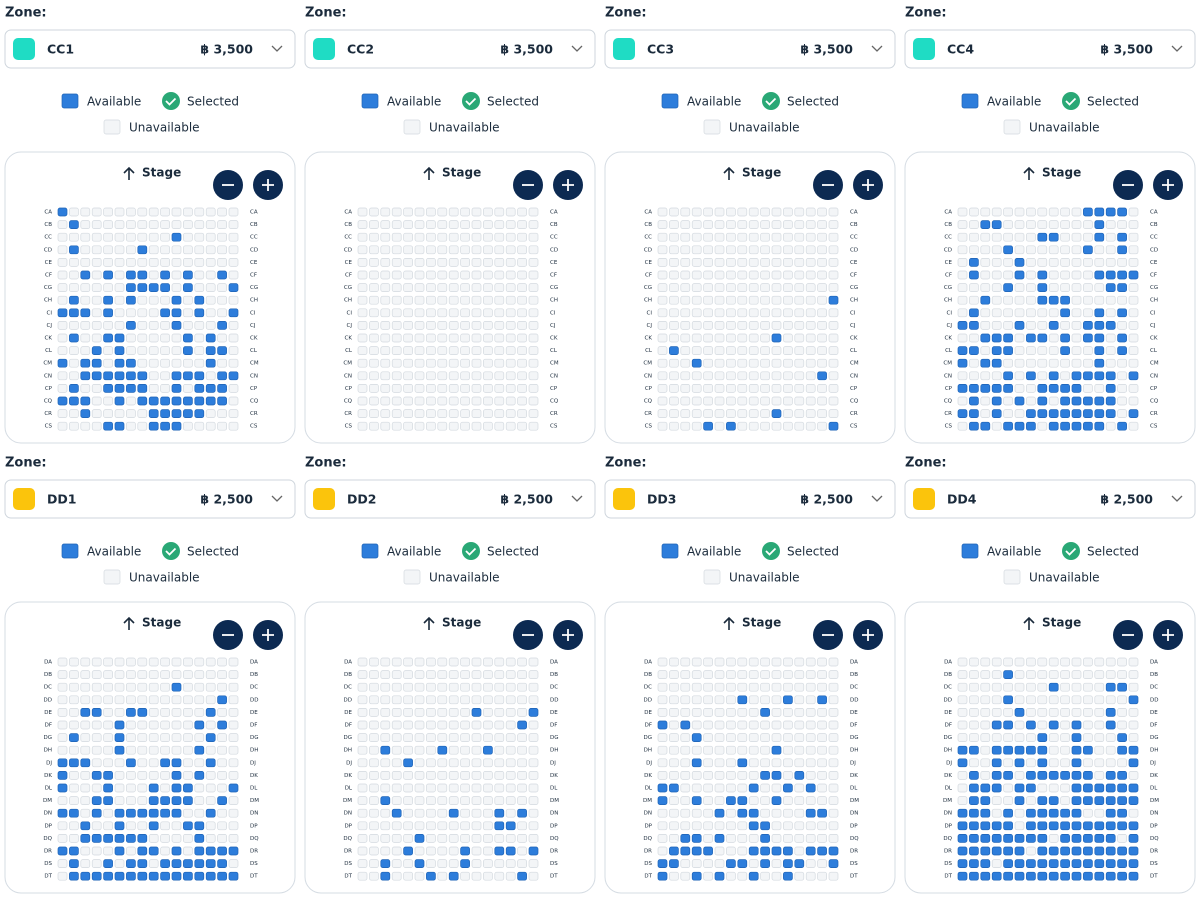  Describe the element at coordinates (1050, 49) in the screenshot. I see `zone-dropdown: CC4 ฿ 3,500` at that location.